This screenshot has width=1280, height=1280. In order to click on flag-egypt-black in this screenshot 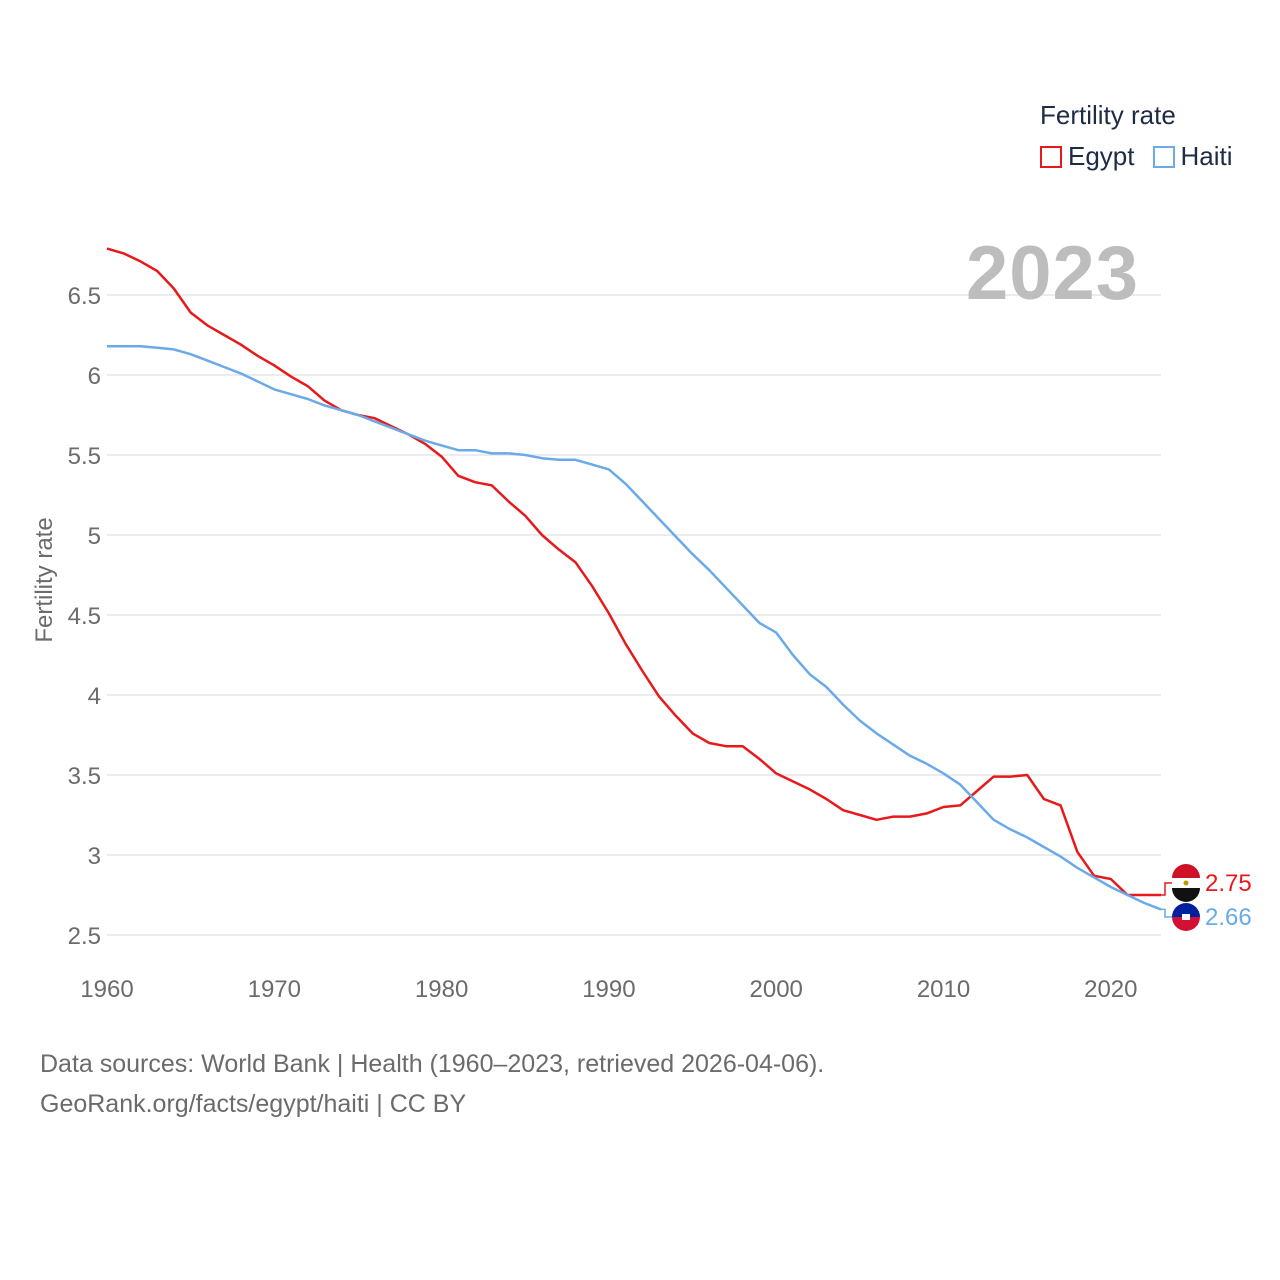, I will do `click(1186, 895)`.